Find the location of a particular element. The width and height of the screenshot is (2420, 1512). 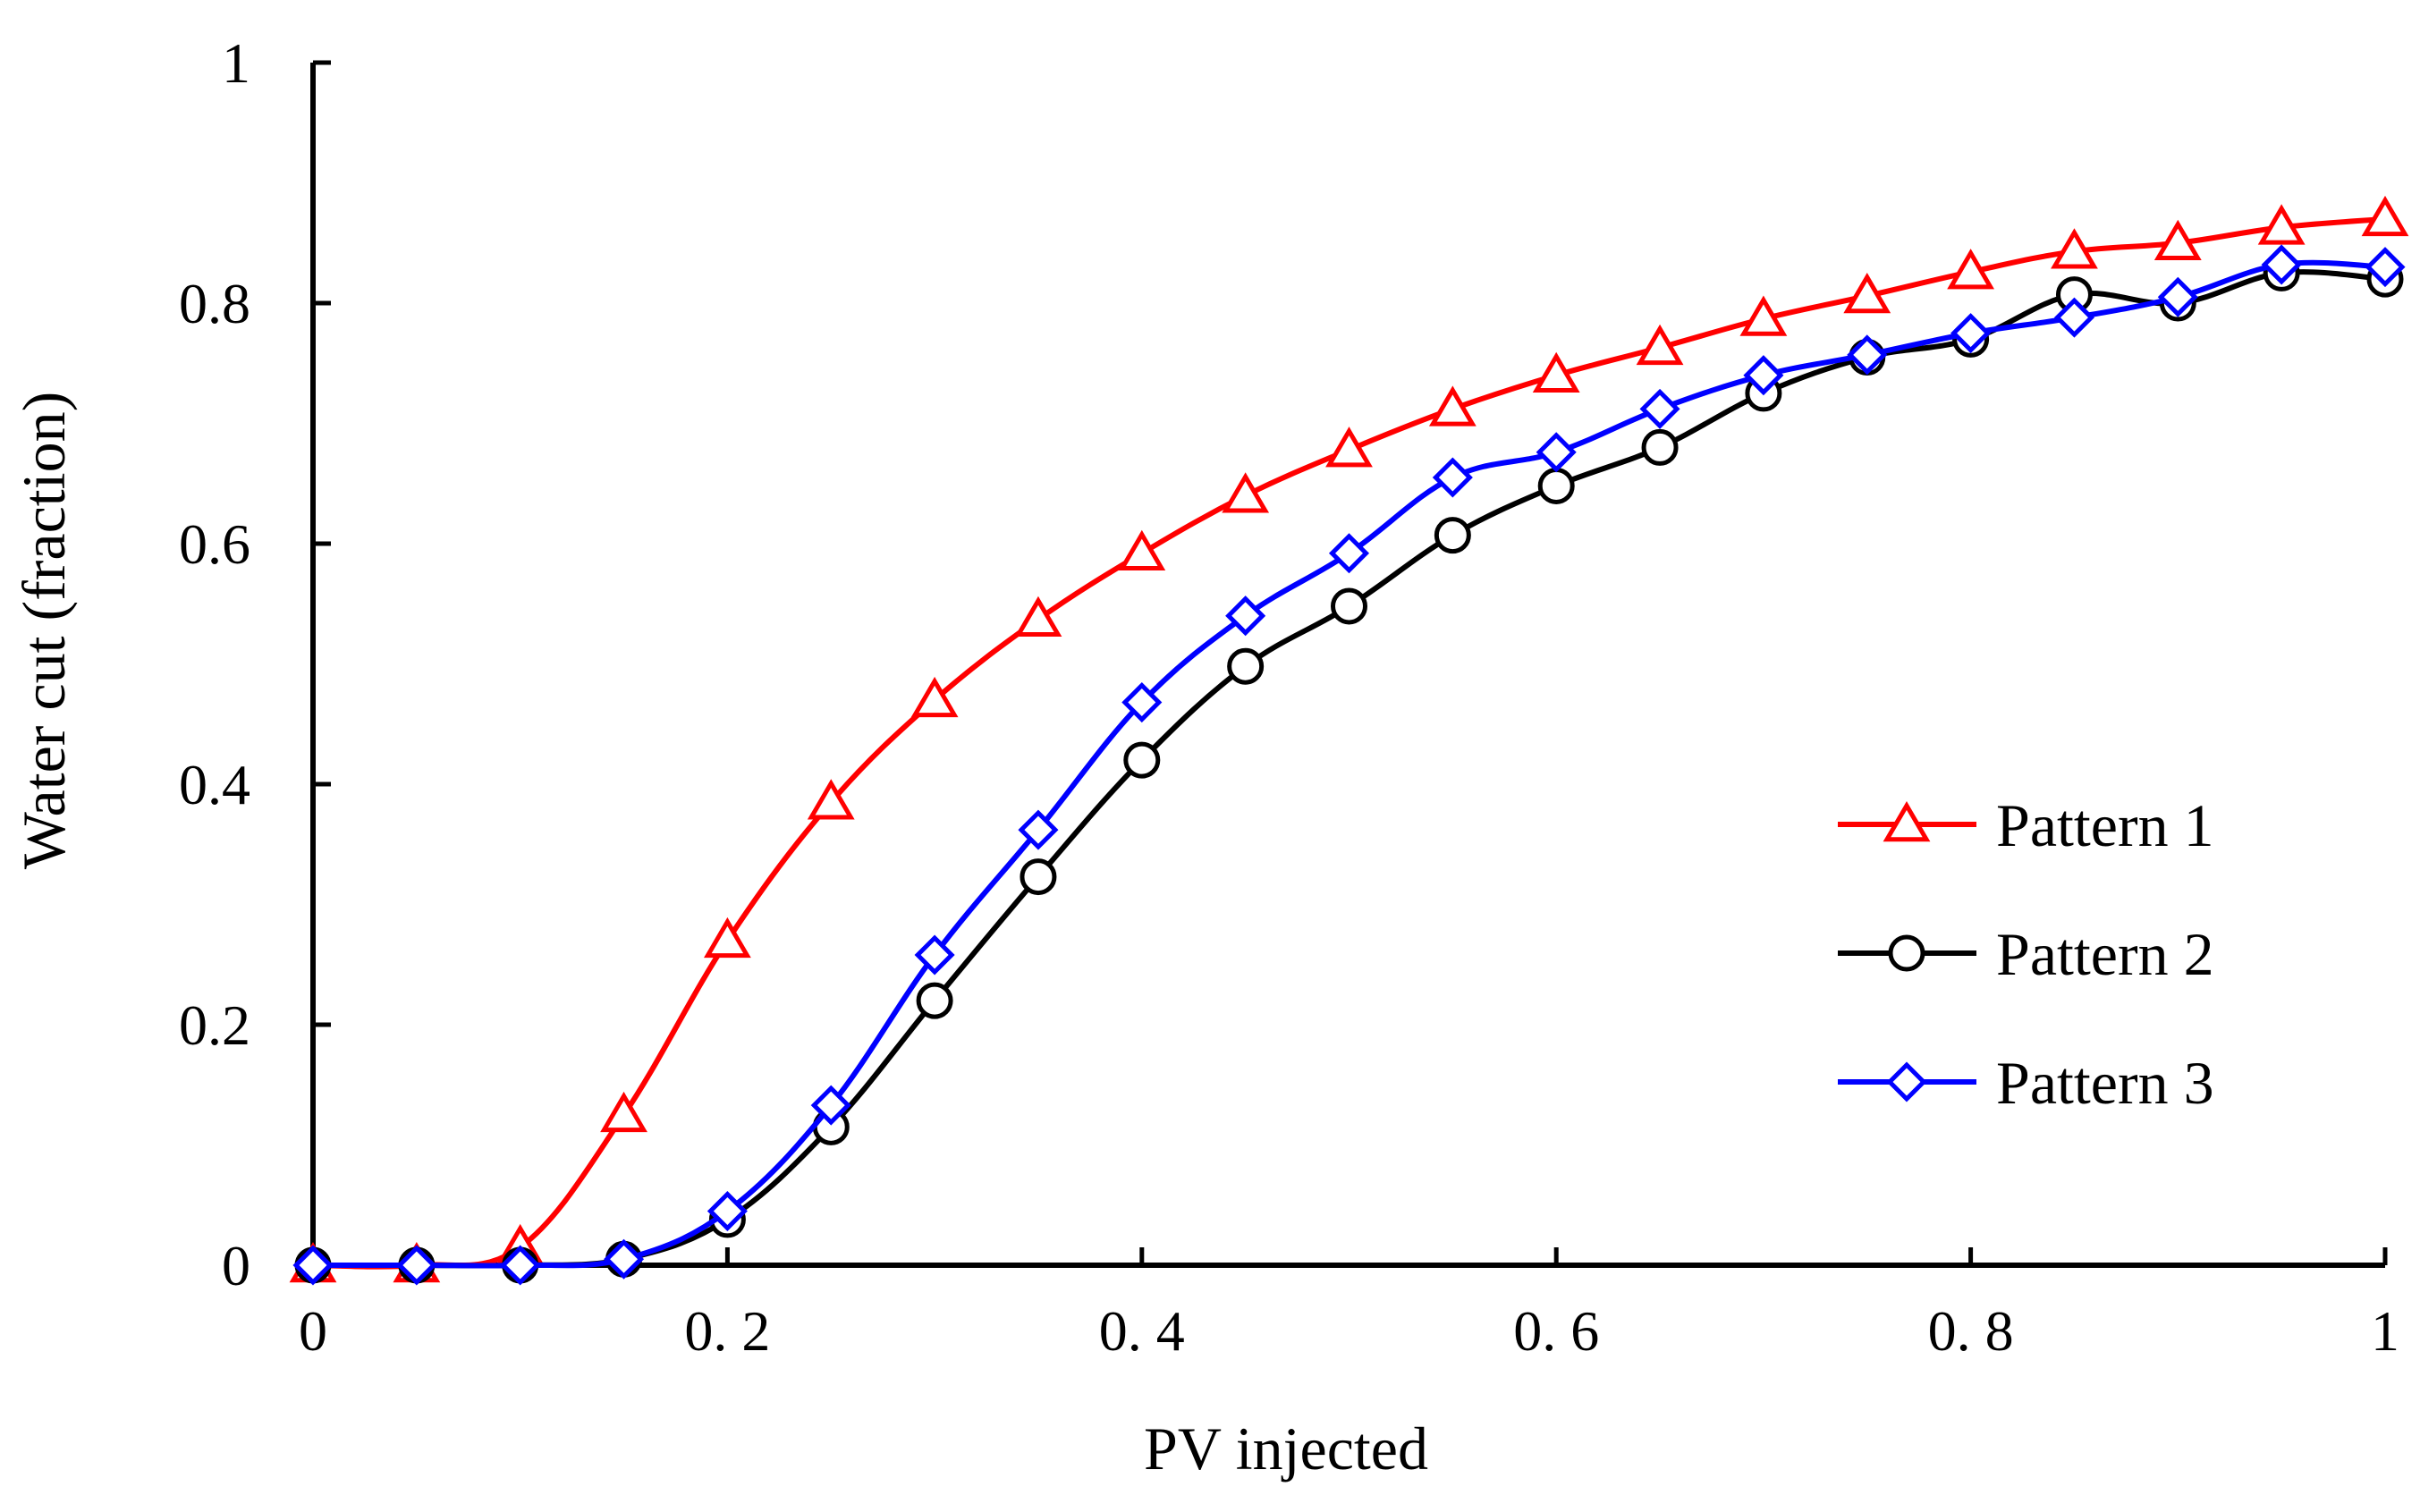

legend-label: Pattern 2 is located at coordinates (2105, 954).